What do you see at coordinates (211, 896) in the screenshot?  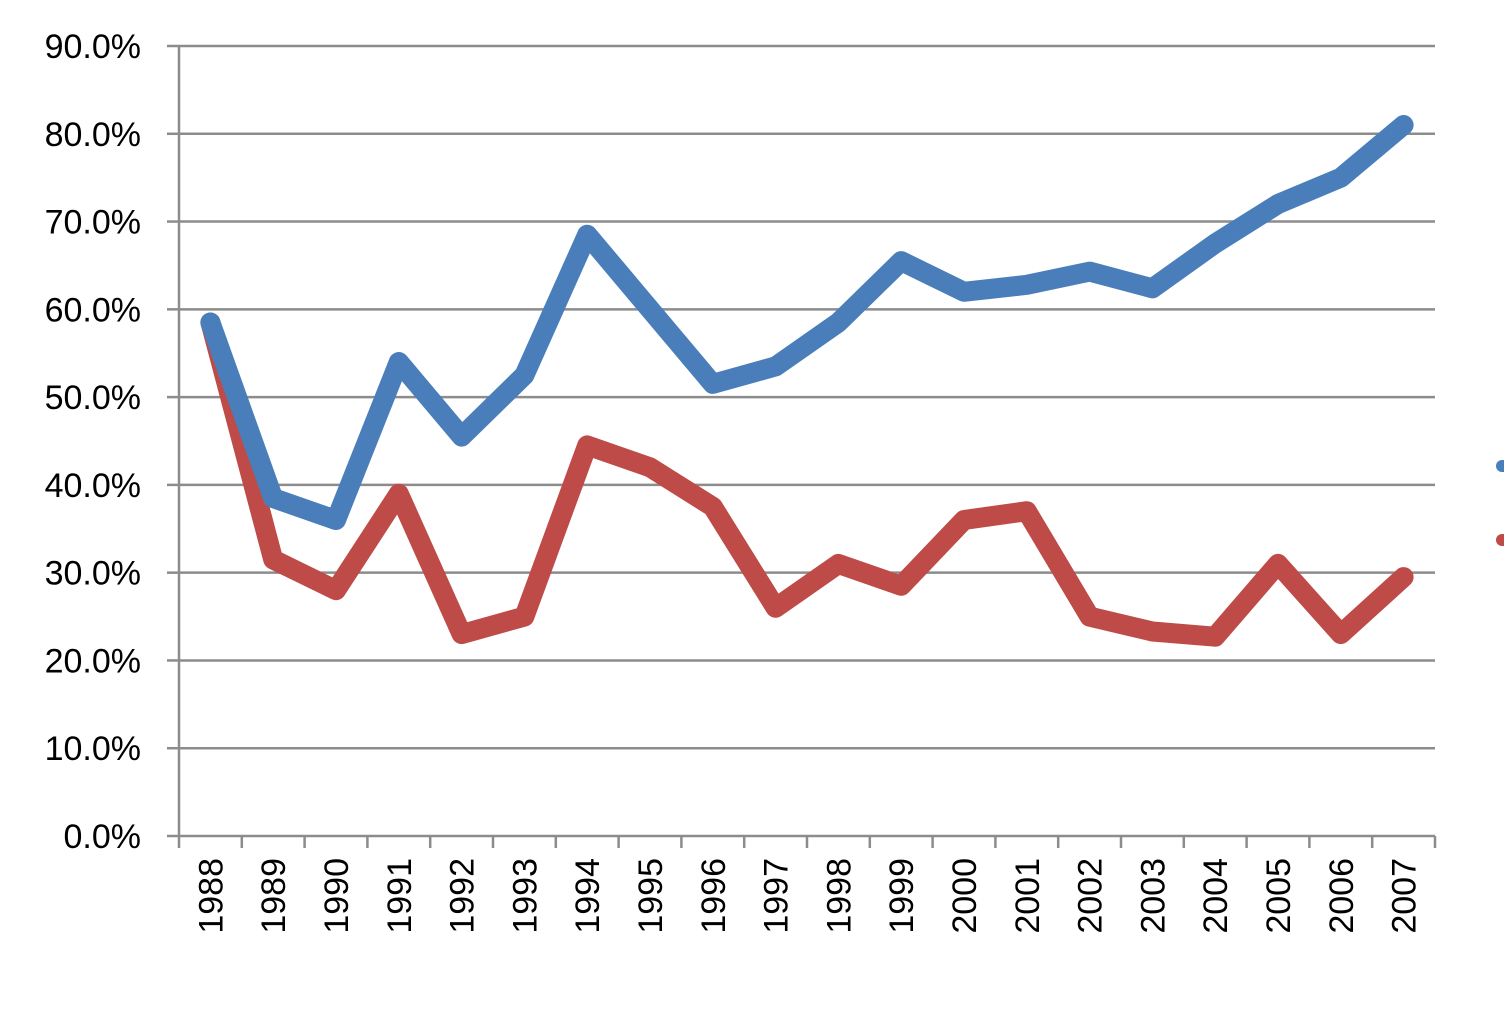 I see `x-tick-label: 1988` at bounding box center [211, 896].